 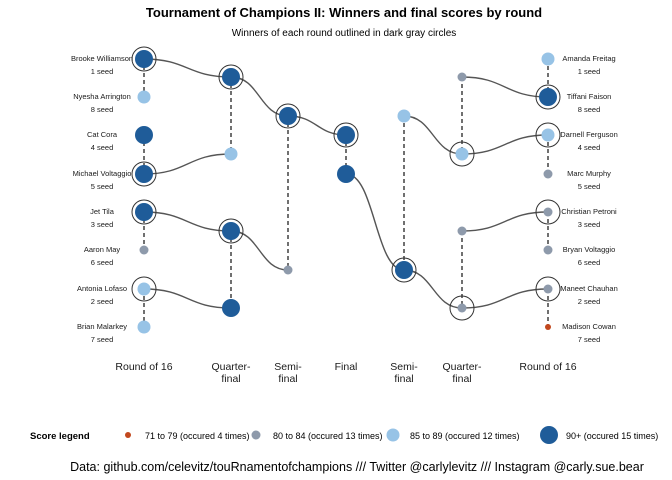 What do you see at coordinates (589, 96) in the screenshot?
I see `player-name: Tiffani Faison` at bounding box center [589, 96].